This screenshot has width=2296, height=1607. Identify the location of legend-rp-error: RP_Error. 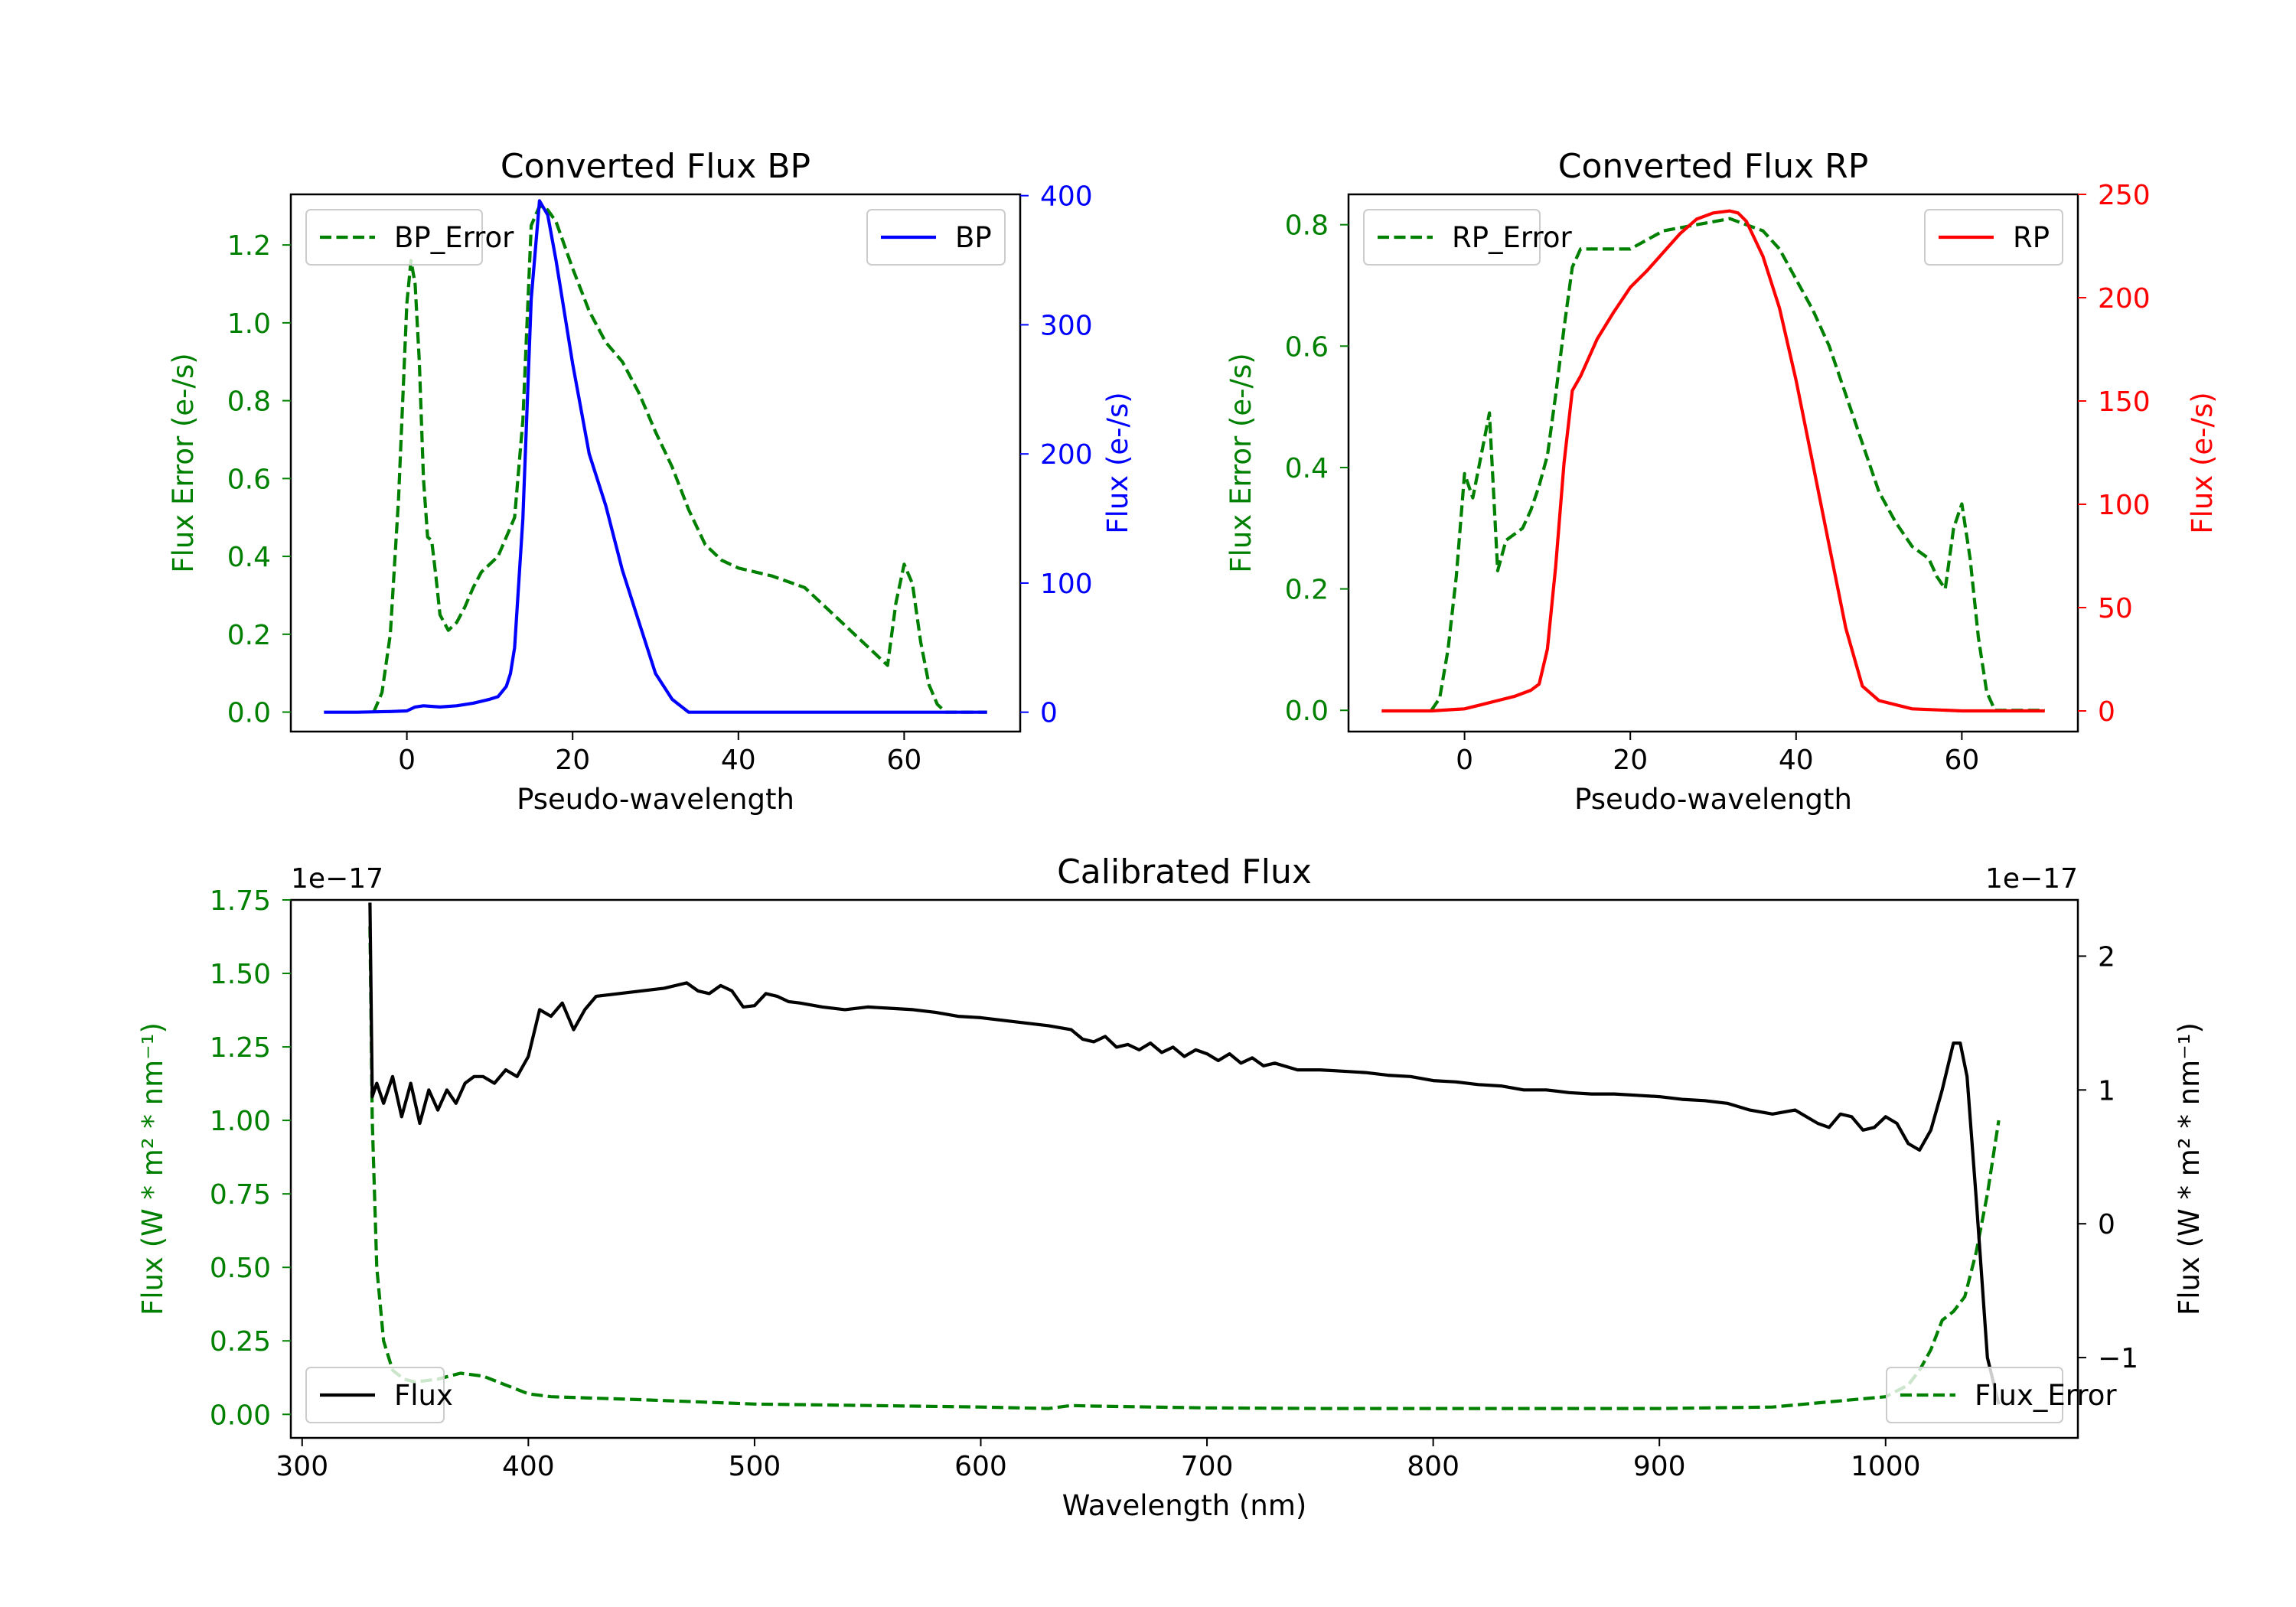
(1467, 237).